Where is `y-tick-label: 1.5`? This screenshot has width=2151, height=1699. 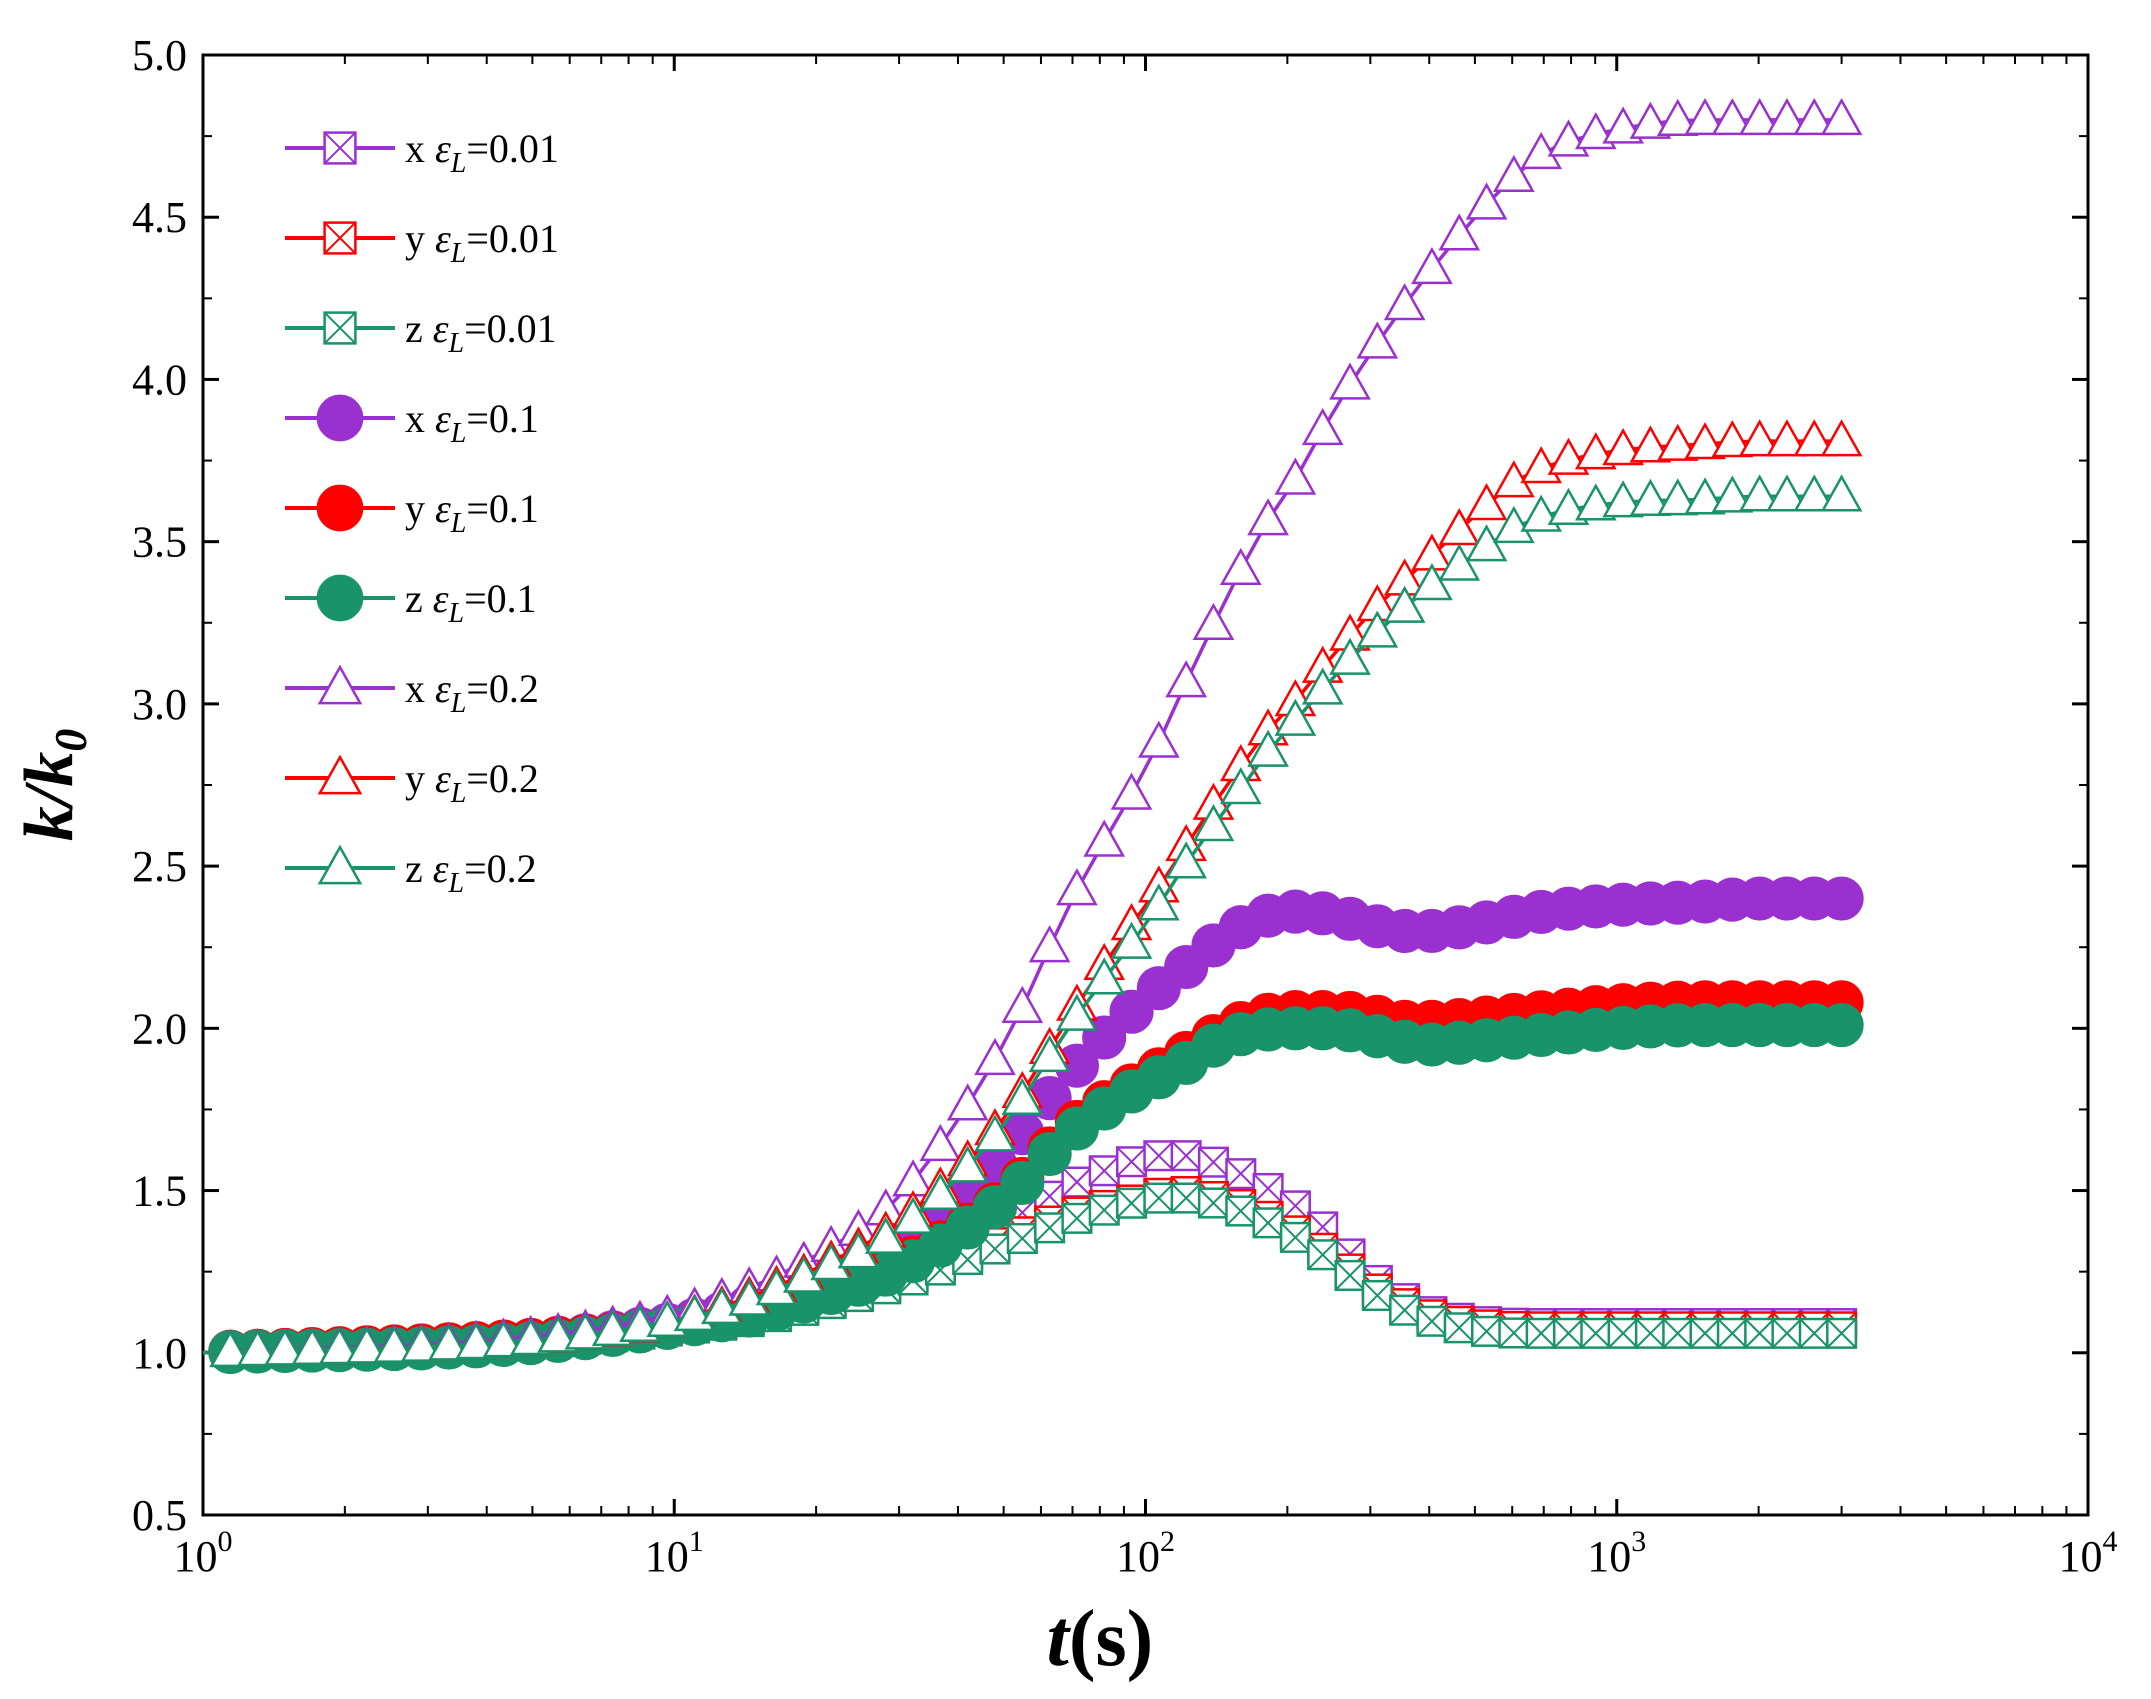
y-tick-label: 1.5 is located at coordinates (159, 1191).